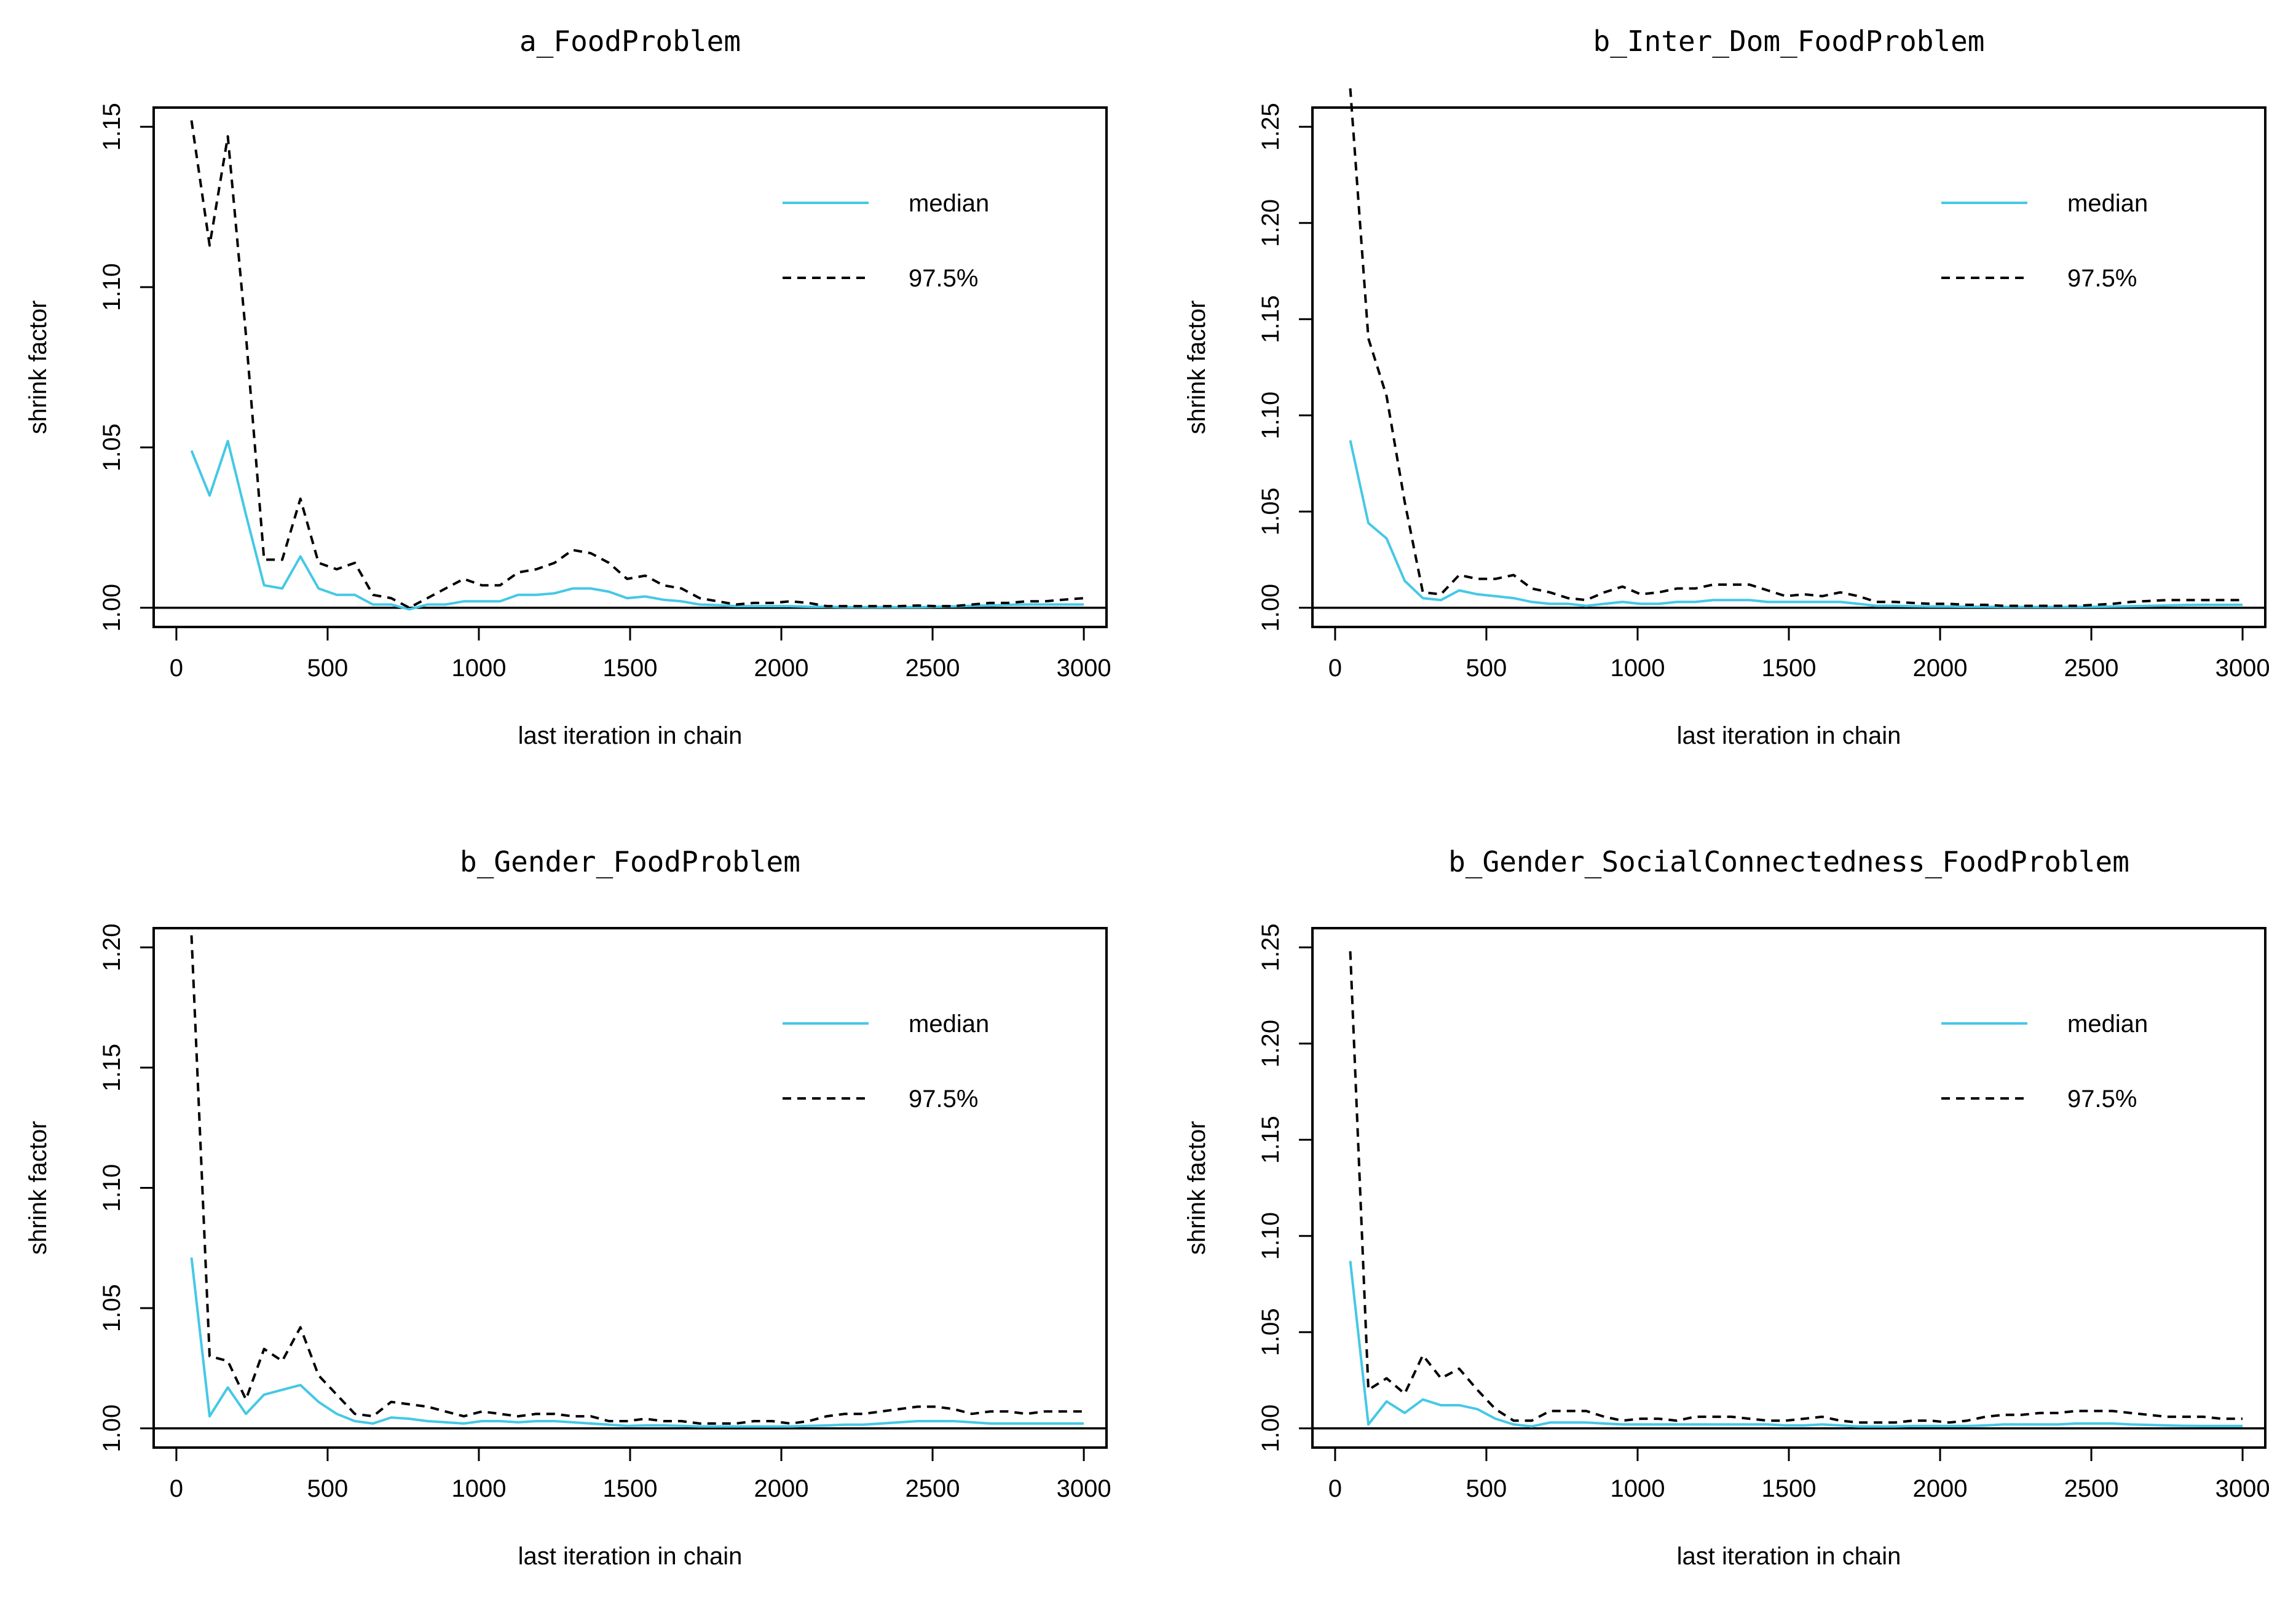  Describe the element at coordinates (1789, 42) in the screenshot. I see `chart-title: b_Inter_Dom_FoodProblem` at that location.